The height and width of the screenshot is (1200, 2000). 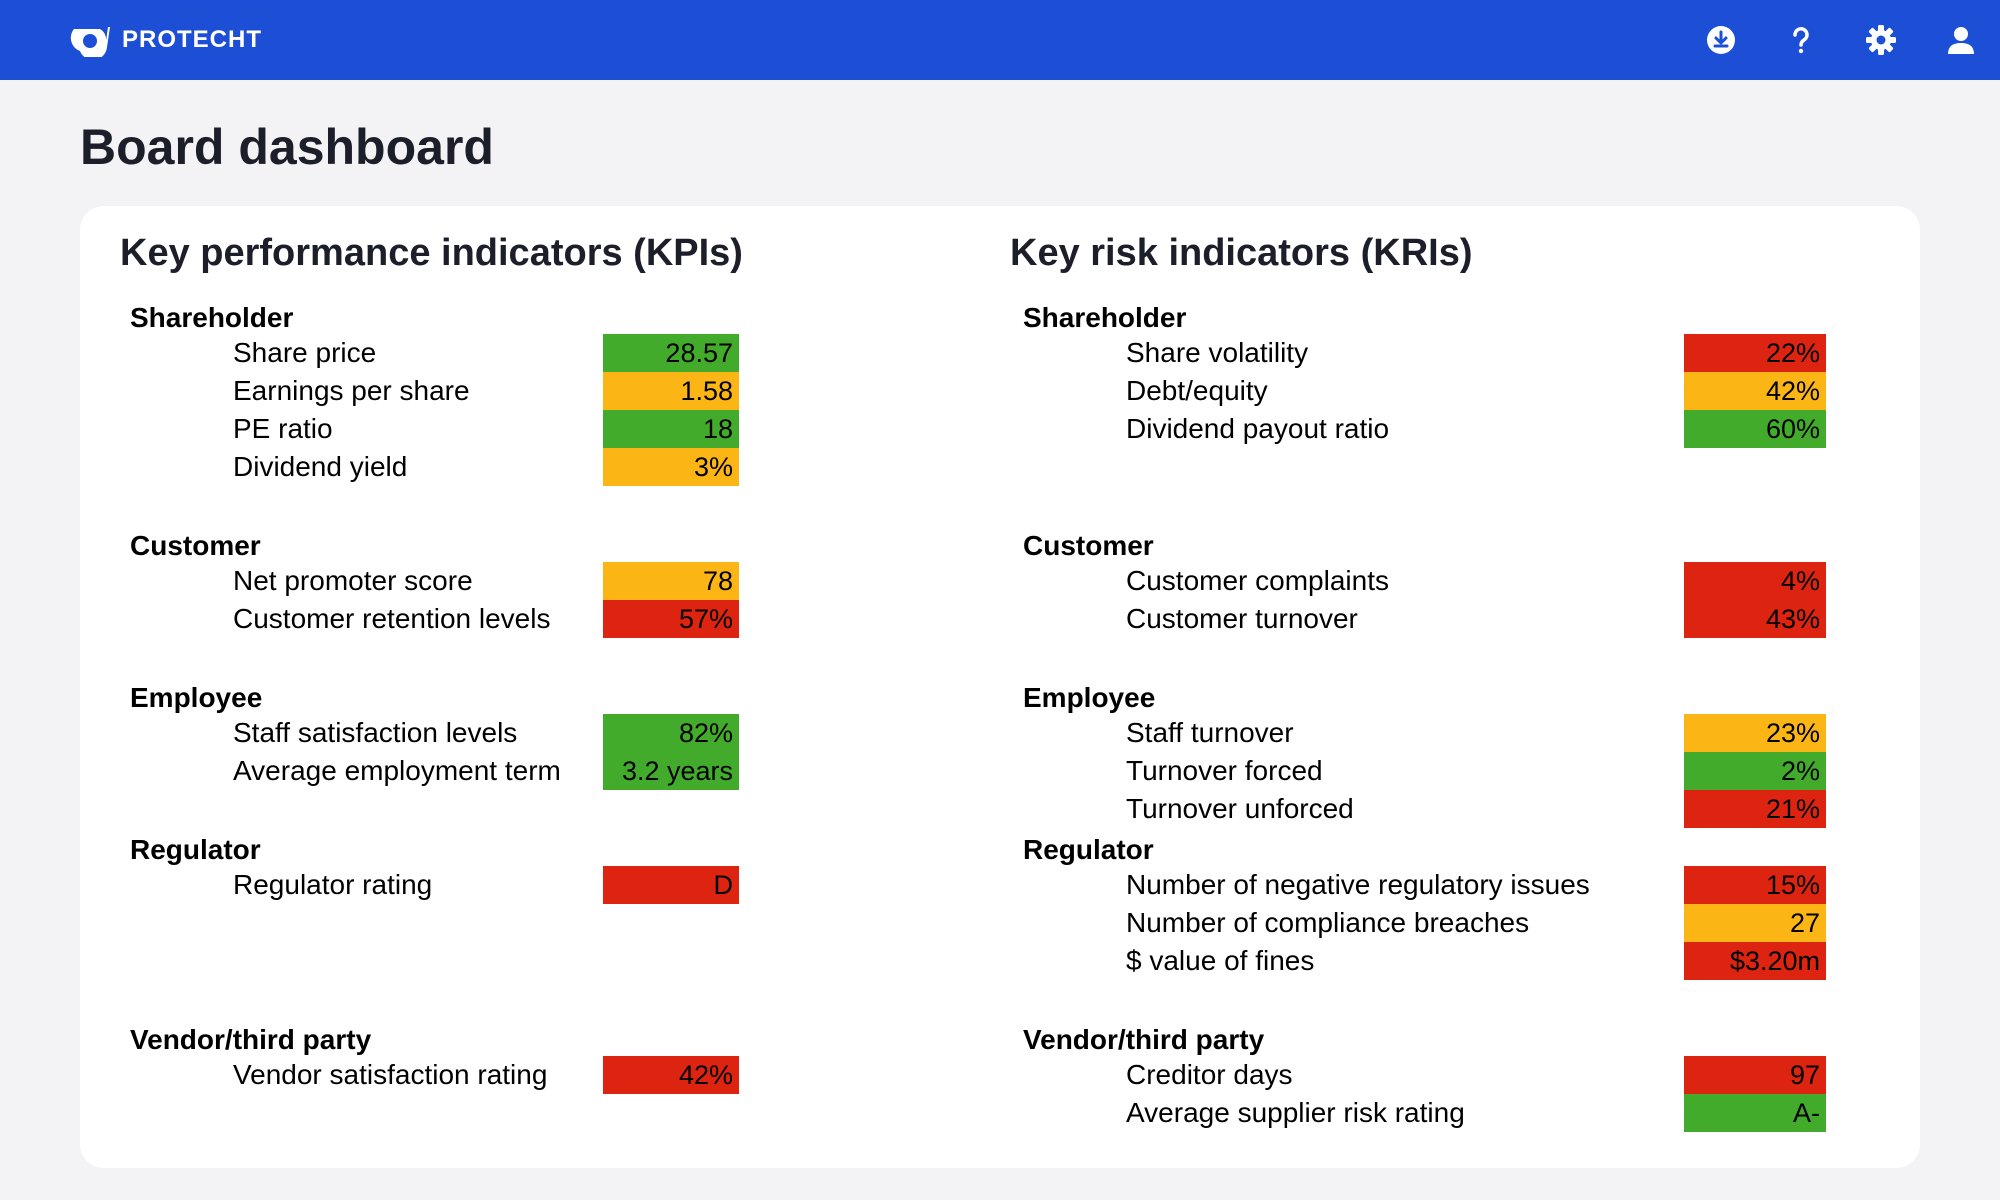 What do you see at coordinates (1000, 40) in the screenshot?
I see `top-bar: PROTECHT` at bounding box center [1000, 40].